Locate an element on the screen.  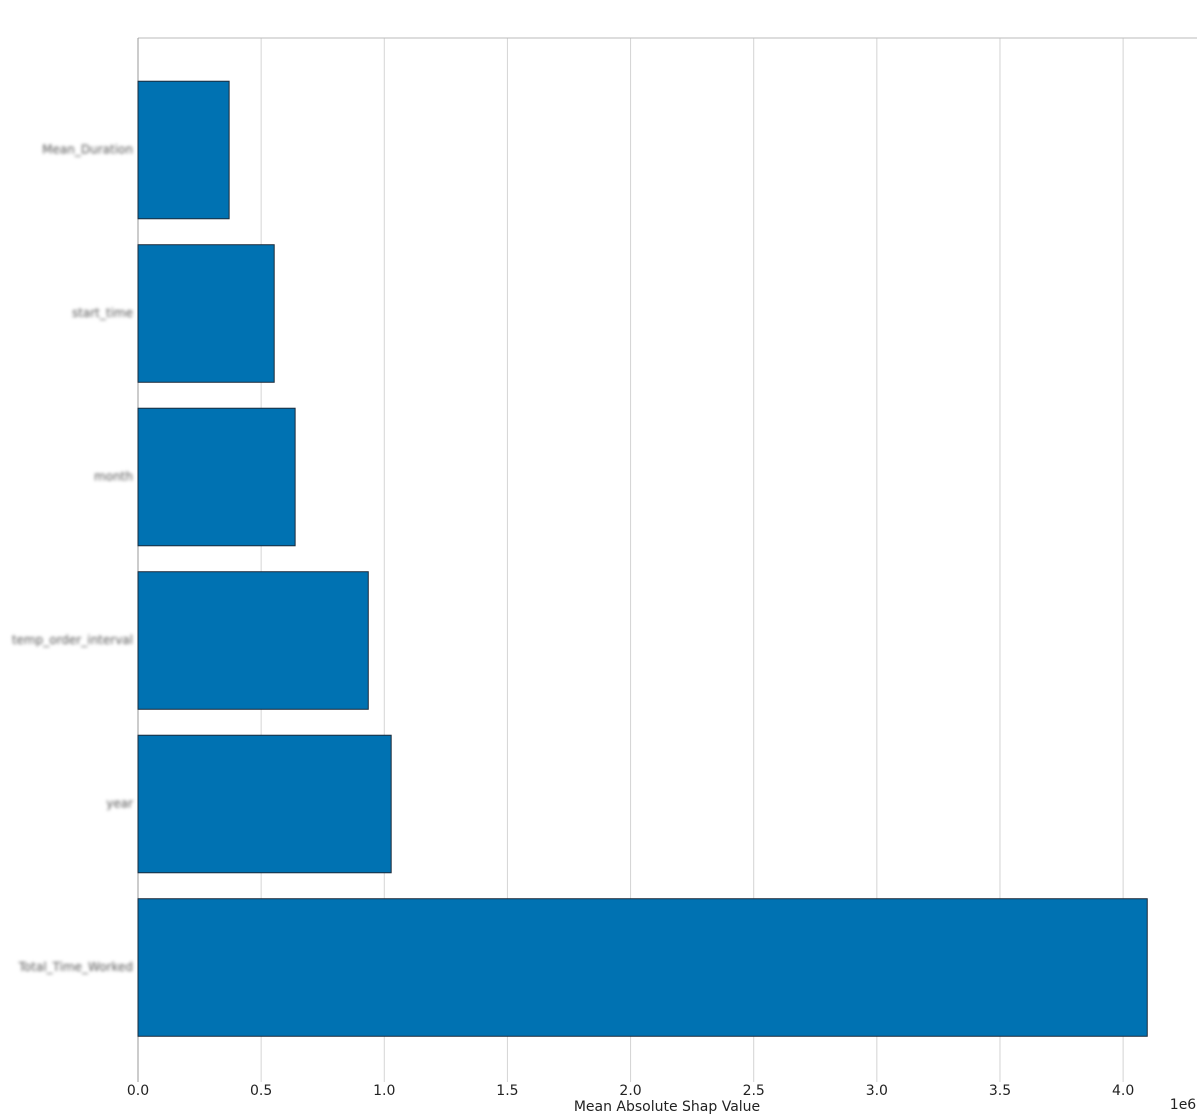
x-tick-label: 2.0 is located at coordinates (630, 1091).